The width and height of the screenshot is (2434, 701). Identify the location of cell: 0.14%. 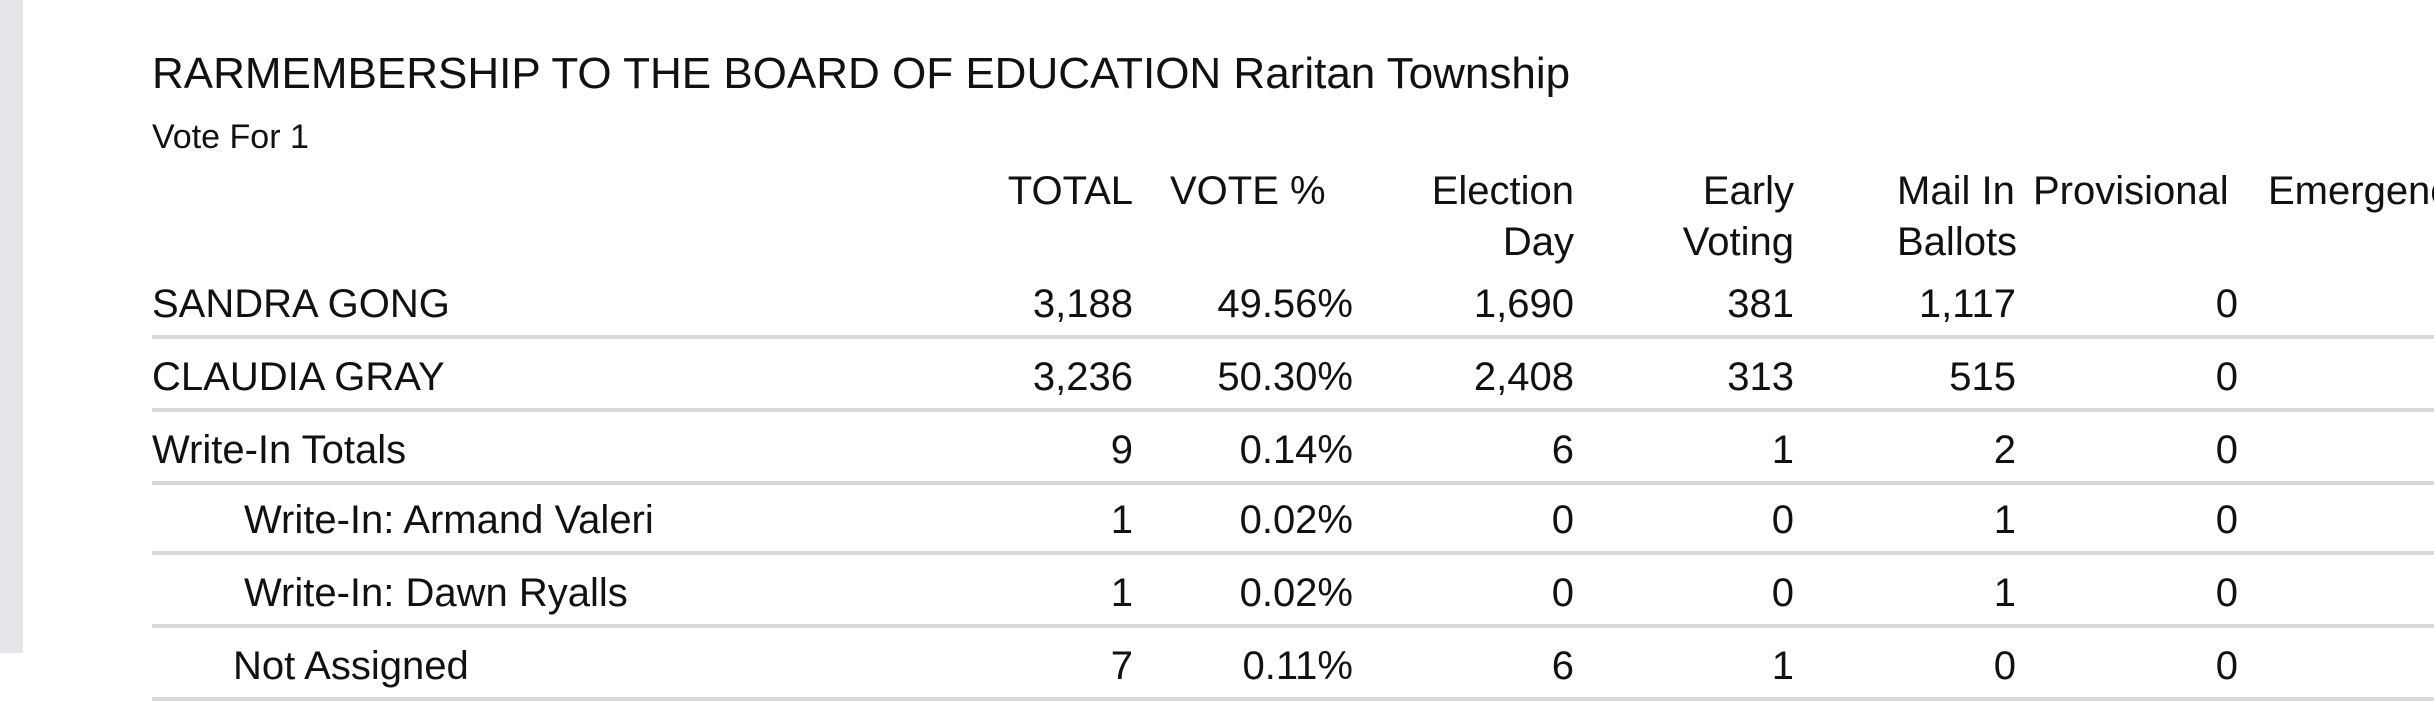
(1296, 450).